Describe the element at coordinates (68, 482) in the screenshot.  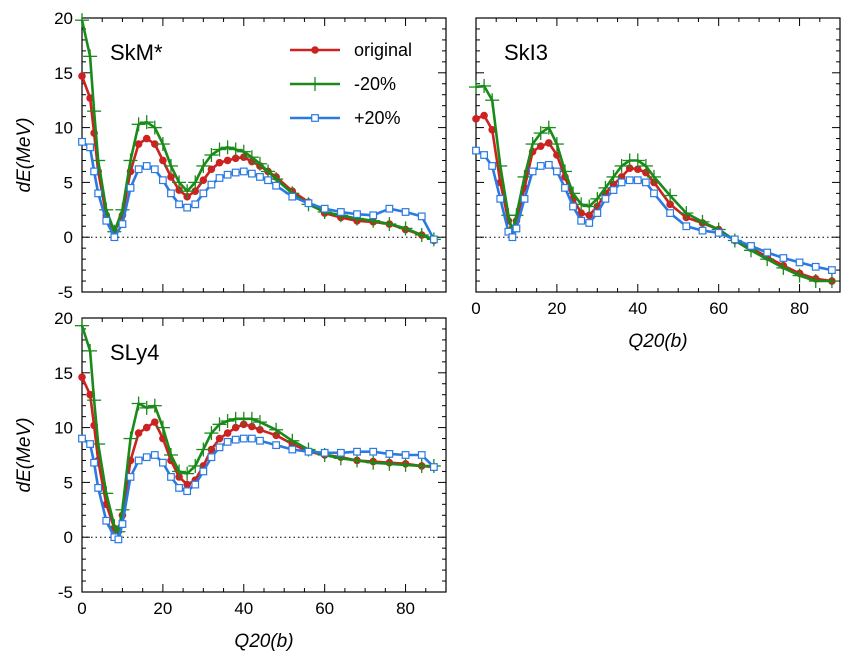
I see `y-tick-label: 5` at that location.